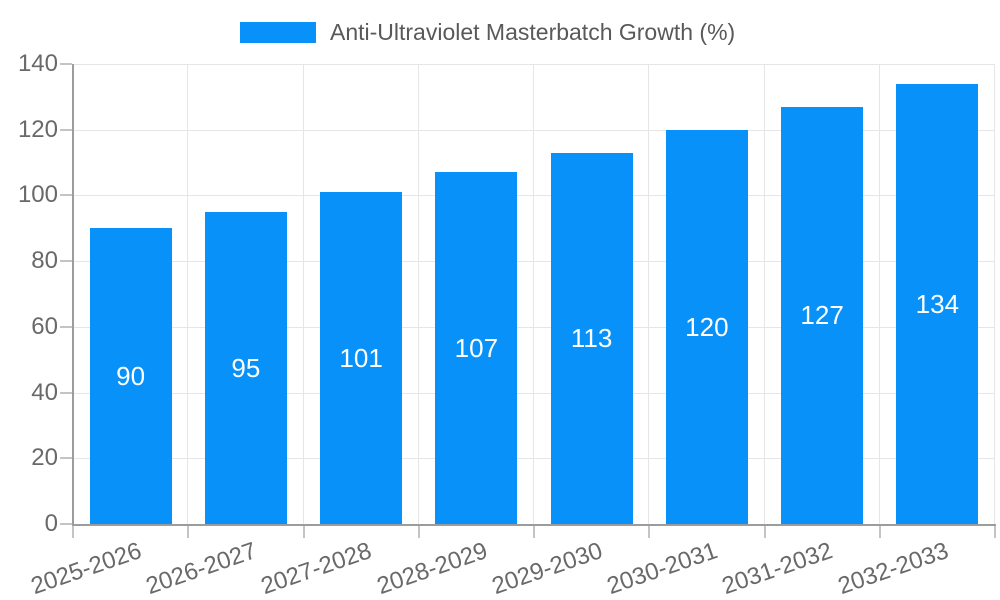 The width and height of the screenshot is (1000, 600). I want to click on bar: 113, so click(591, 338).